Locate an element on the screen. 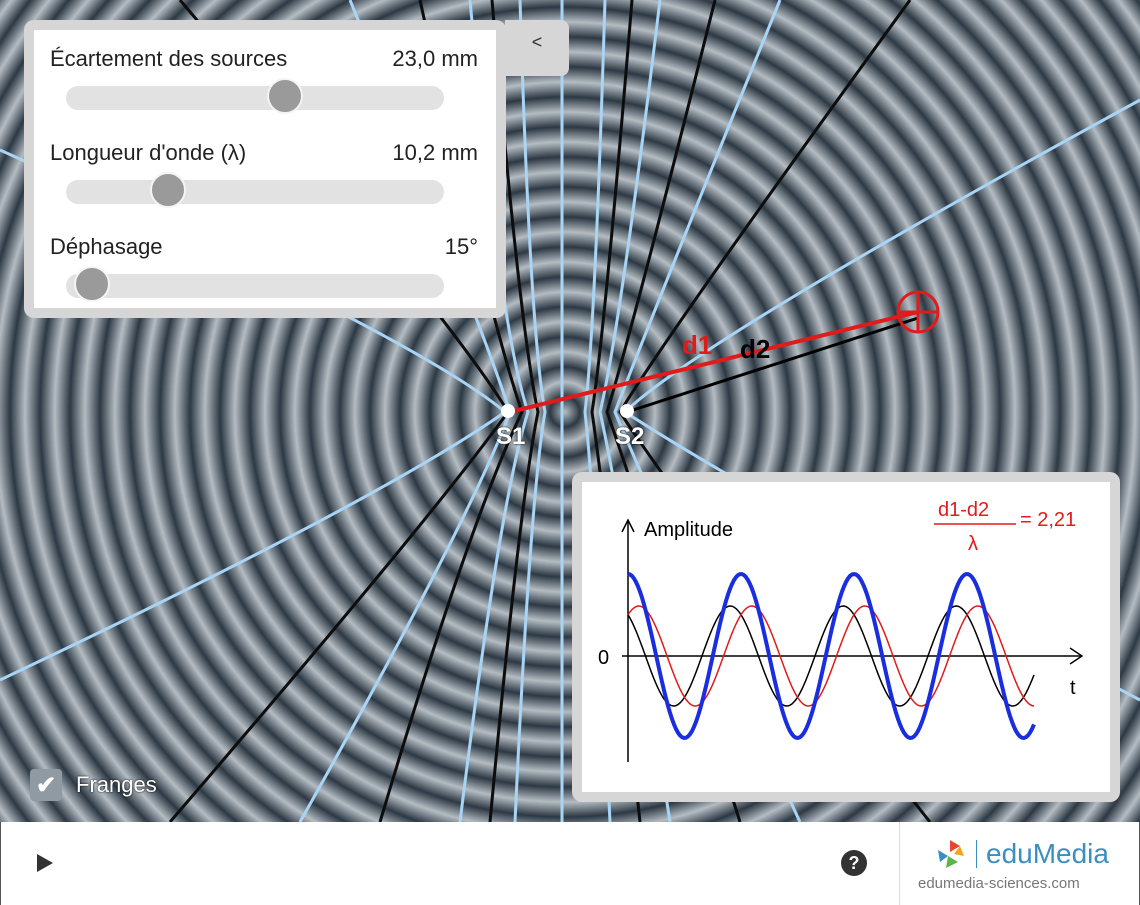 This screenshot has height=905, width=1140. collapse-panel-button: < is located at coordinates (537, 48).